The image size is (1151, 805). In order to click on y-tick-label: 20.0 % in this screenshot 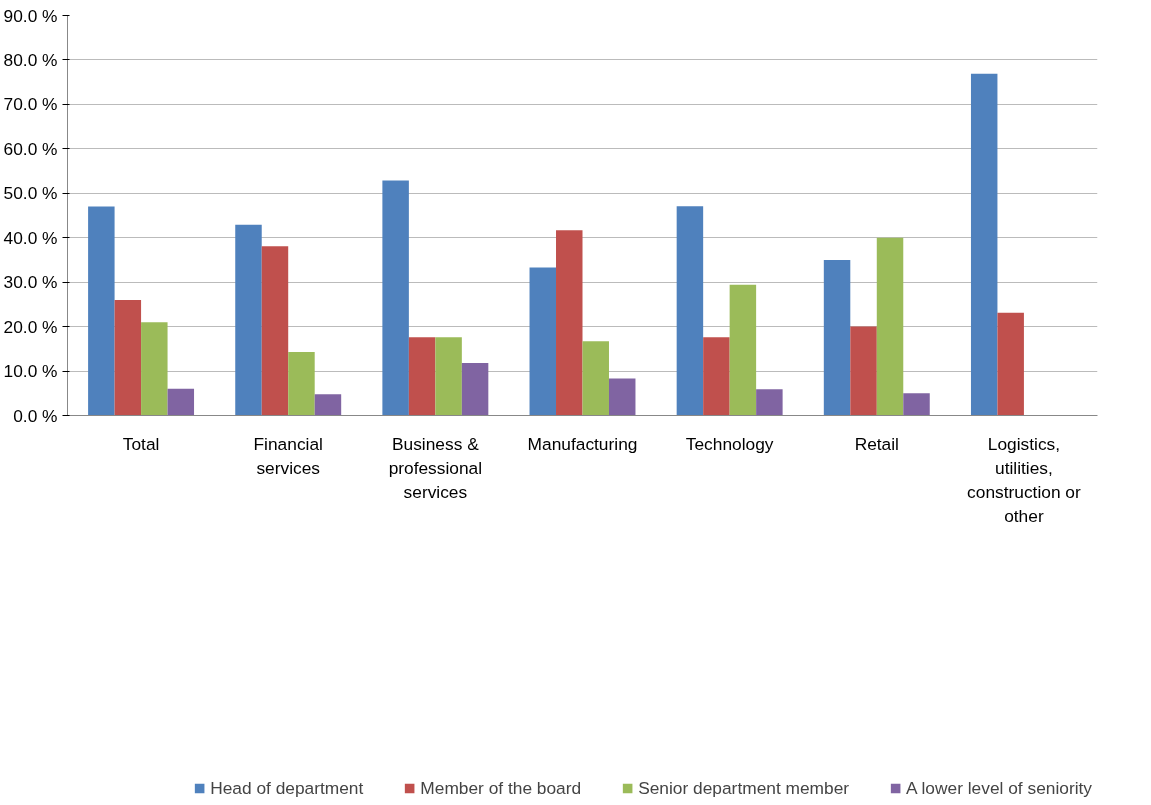, I will do `click(30, 326)`.